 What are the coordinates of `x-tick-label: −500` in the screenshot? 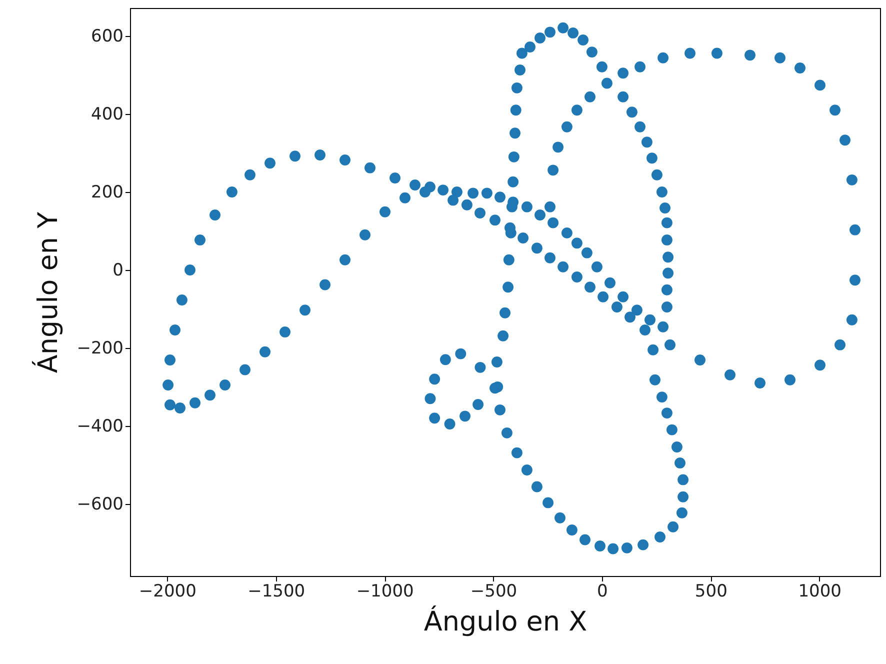 It's located at (494, 592).